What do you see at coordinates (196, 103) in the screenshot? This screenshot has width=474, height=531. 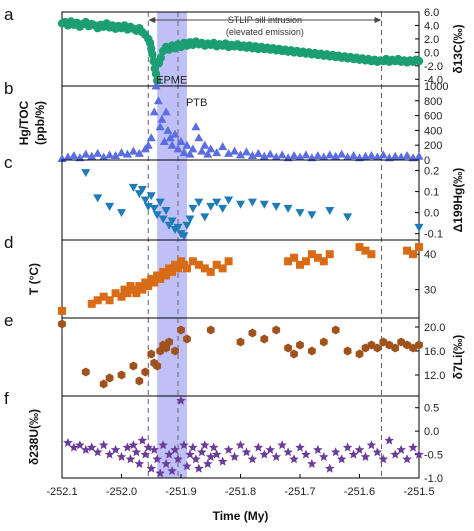 I see `series-label: PTB` at bounding box center [196, 103].